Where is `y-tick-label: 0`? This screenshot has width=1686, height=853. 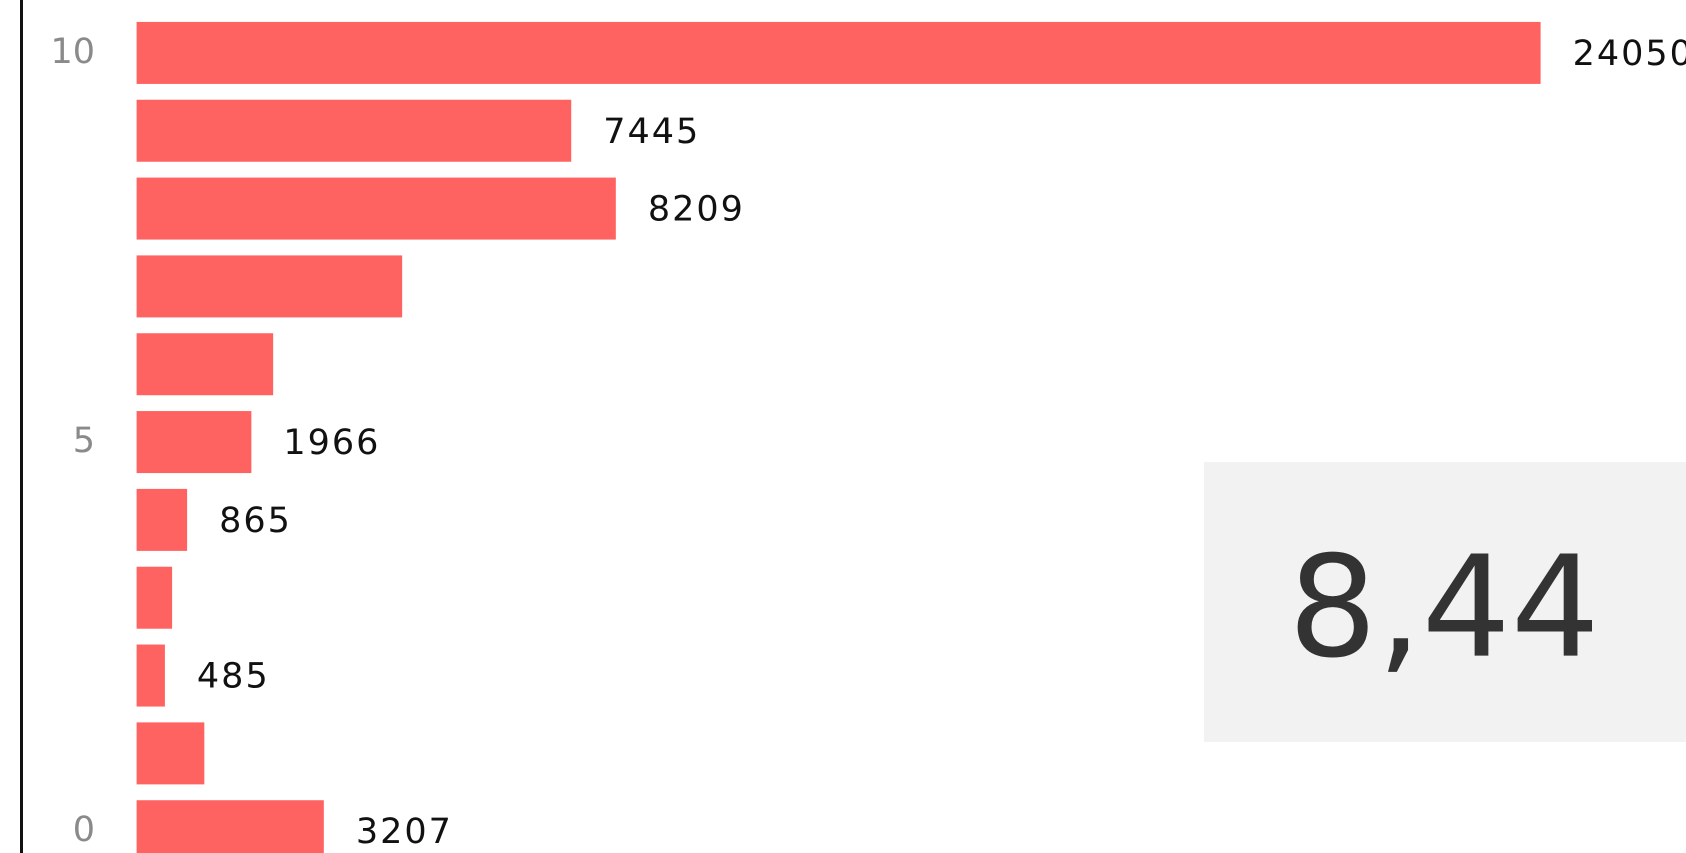
y-tick-label: 0 is located at coordinates (84, 830).